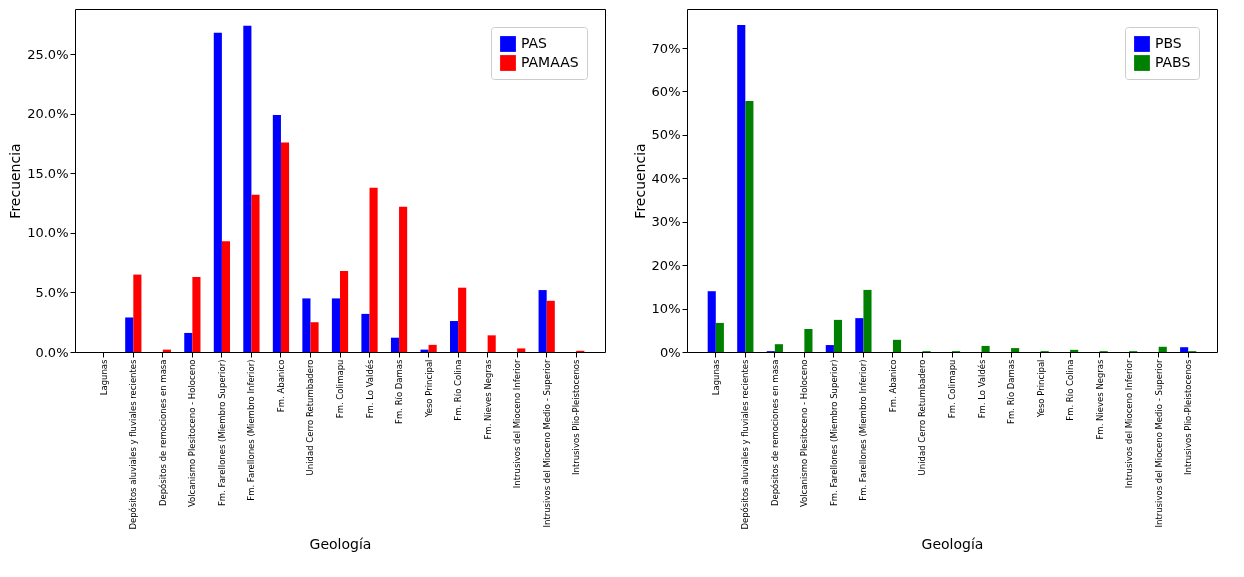  What do you see at coordinates (550, 62) in the screenshot?
I see `legend-label: PAMAAS` at bounding box center [550, 62].